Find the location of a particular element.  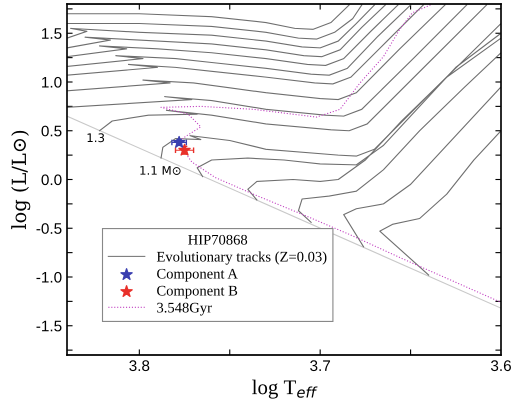

legend-label: Component B is located at coordinates (197, 292).